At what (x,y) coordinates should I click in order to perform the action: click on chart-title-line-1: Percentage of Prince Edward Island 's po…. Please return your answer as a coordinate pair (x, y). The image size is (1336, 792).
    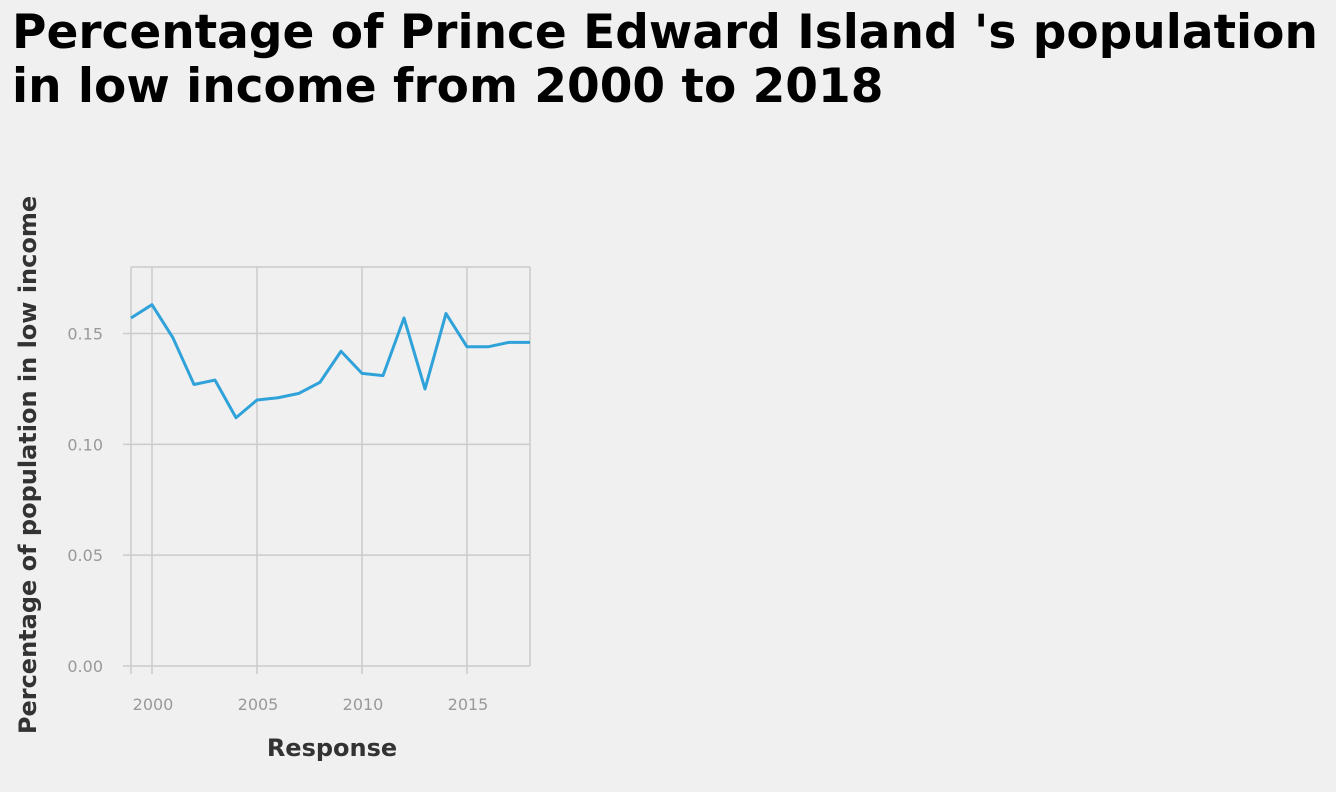
    Looking at the image, I should click on (665, 32).